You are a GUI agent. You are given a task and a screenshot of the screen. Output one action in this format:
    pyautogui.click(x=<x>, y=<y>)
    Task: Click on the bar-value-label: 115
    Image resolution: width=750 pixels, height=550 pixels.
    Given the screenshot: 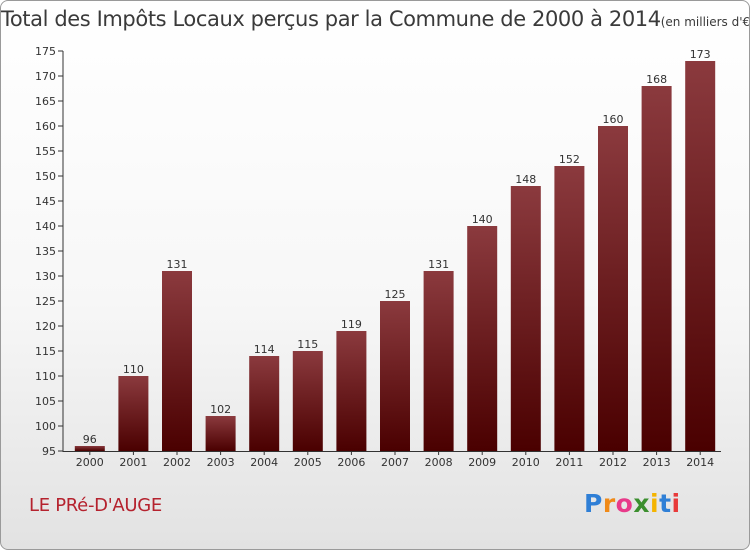 What is the action you would take?
    pyautogui.click(x=307, y=344)
    